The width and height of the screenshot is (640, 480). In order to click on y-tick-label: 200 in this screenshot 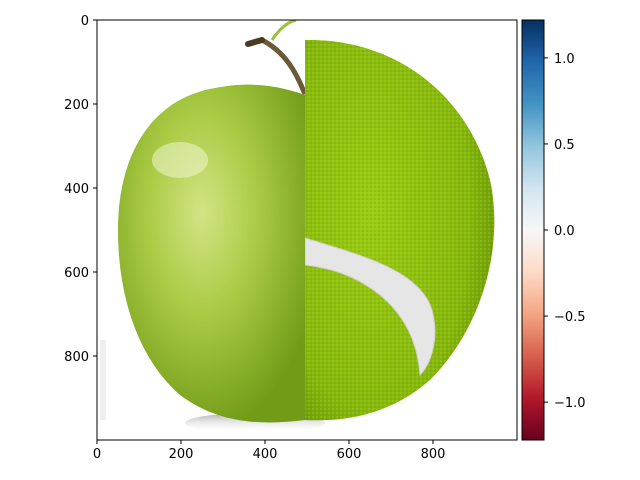, I will do `click(76, 105)`.